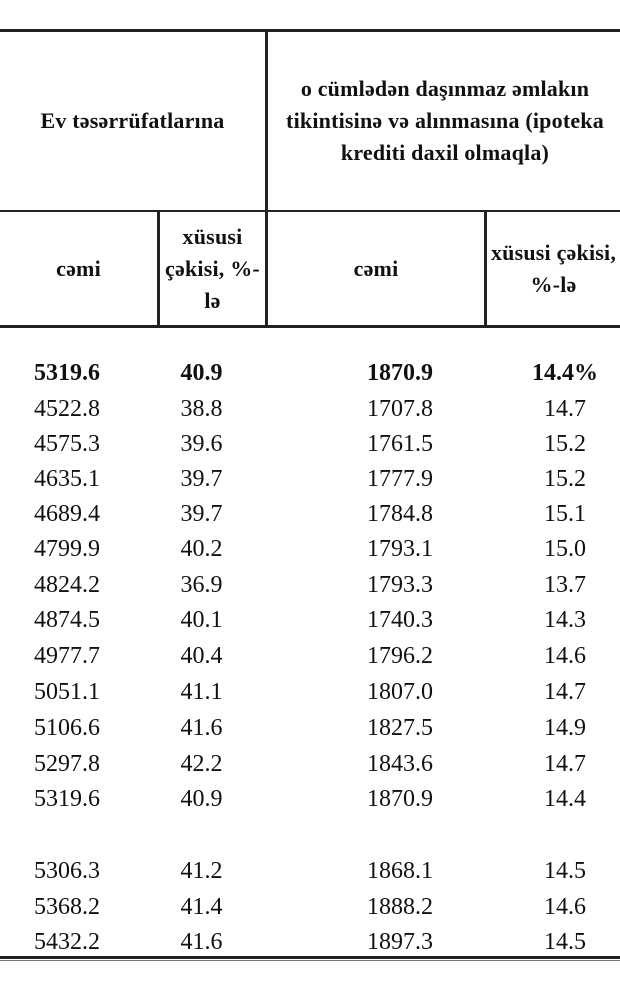  Describe the element at coordinates (310, 942) in the screenshot. I see `table-row: 5432.2 41.6 1897.3 14.5` at that location.